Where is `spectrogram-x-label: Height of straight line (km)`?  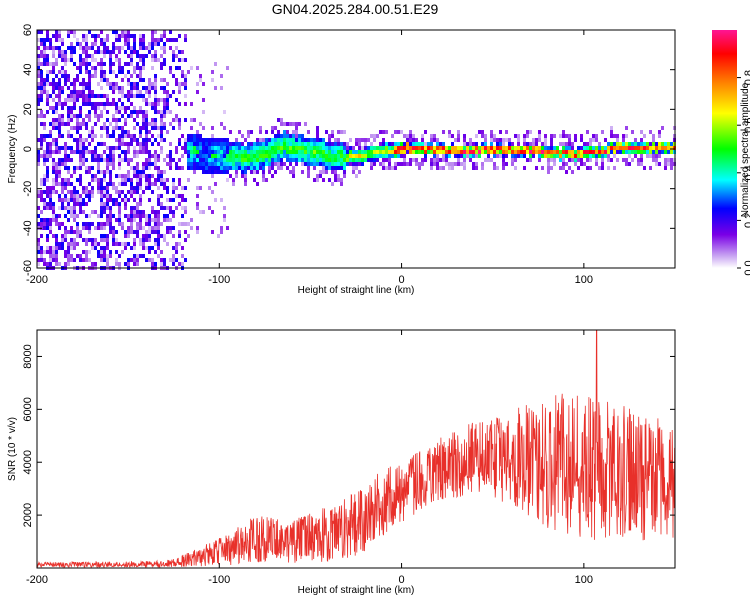
spectrogram-x-label: Height of straight line (km) is located at coordinates (356, 290).